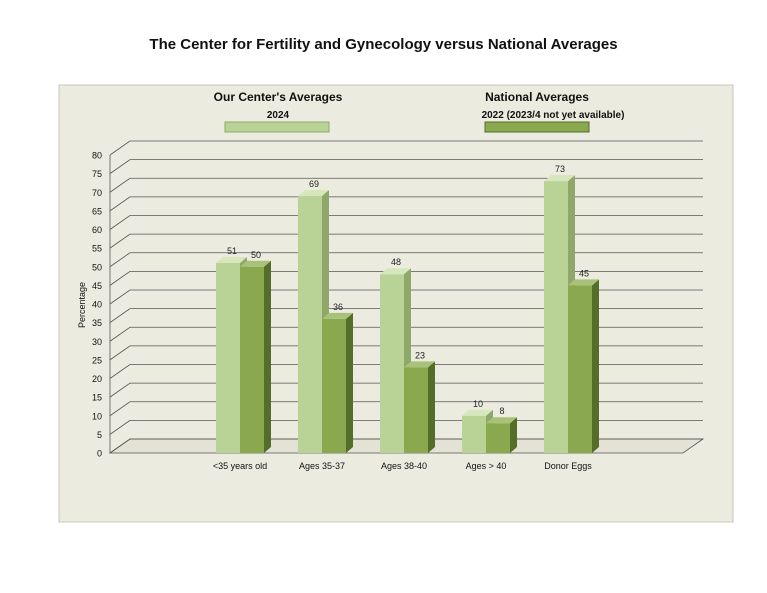  I want to click on legend-sublabel-series-1: 2024, so click(278, 115).